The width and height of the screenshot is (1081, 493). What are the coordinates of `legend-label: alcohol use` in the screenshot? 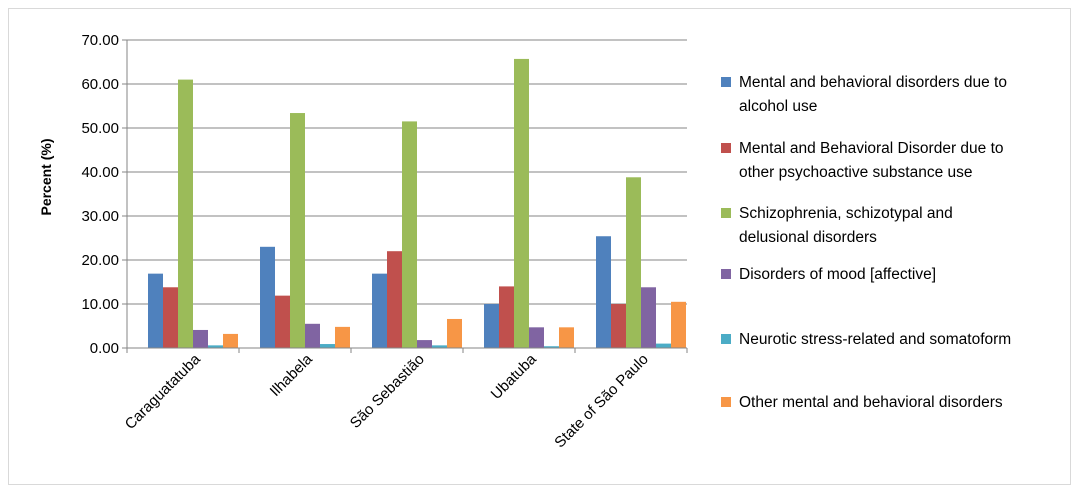 It's located at (778, 106).